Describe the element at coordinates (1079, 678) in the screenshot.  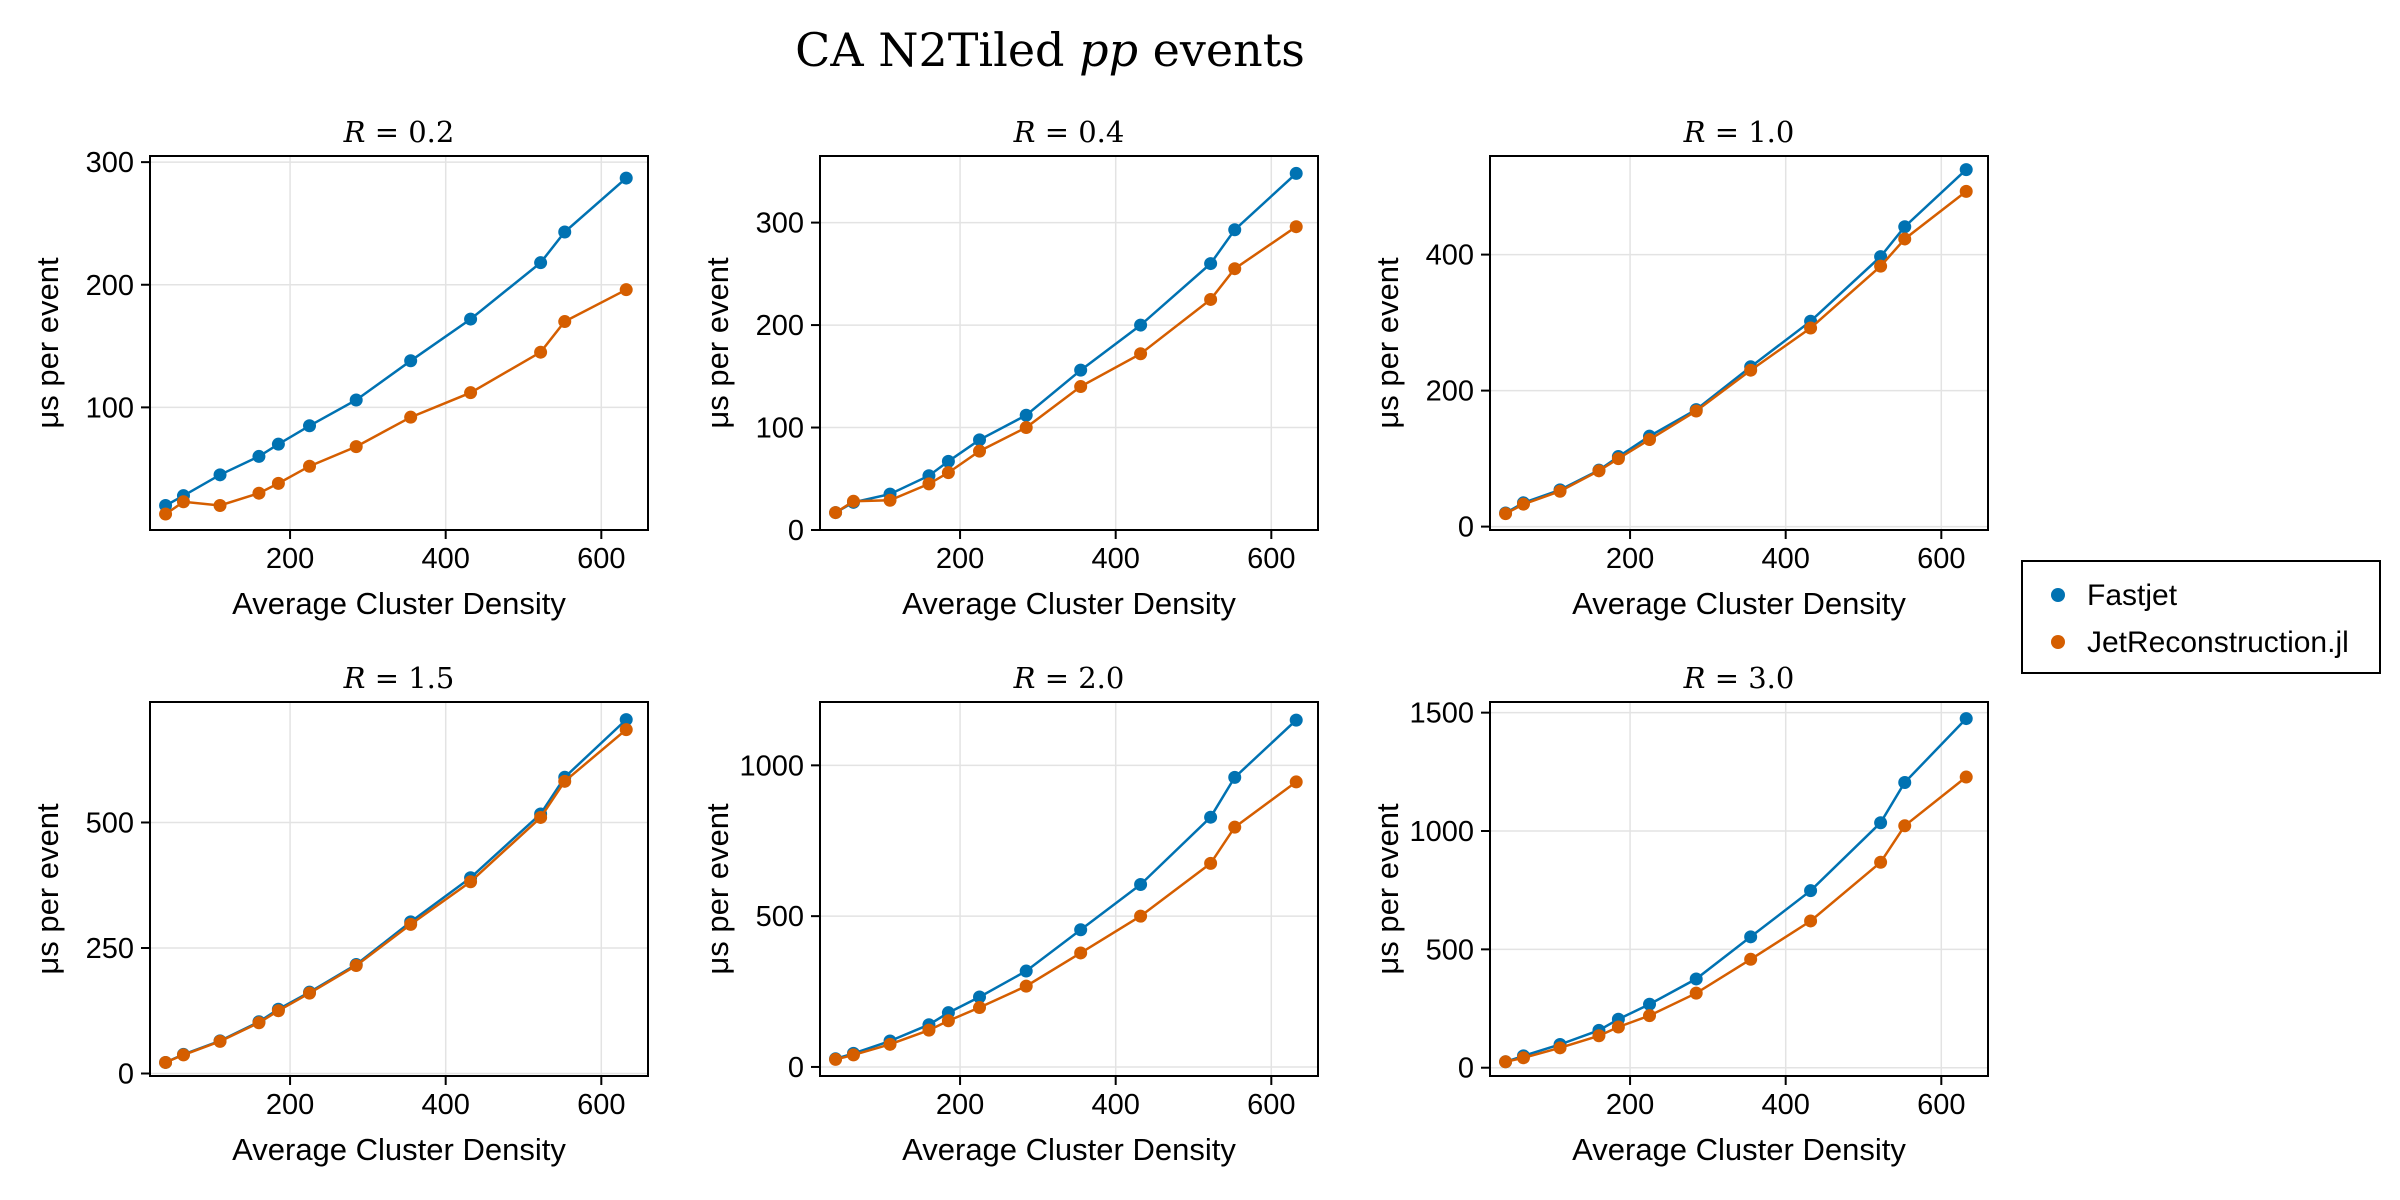
I see `panel-title-value: = 2.0` at that location.